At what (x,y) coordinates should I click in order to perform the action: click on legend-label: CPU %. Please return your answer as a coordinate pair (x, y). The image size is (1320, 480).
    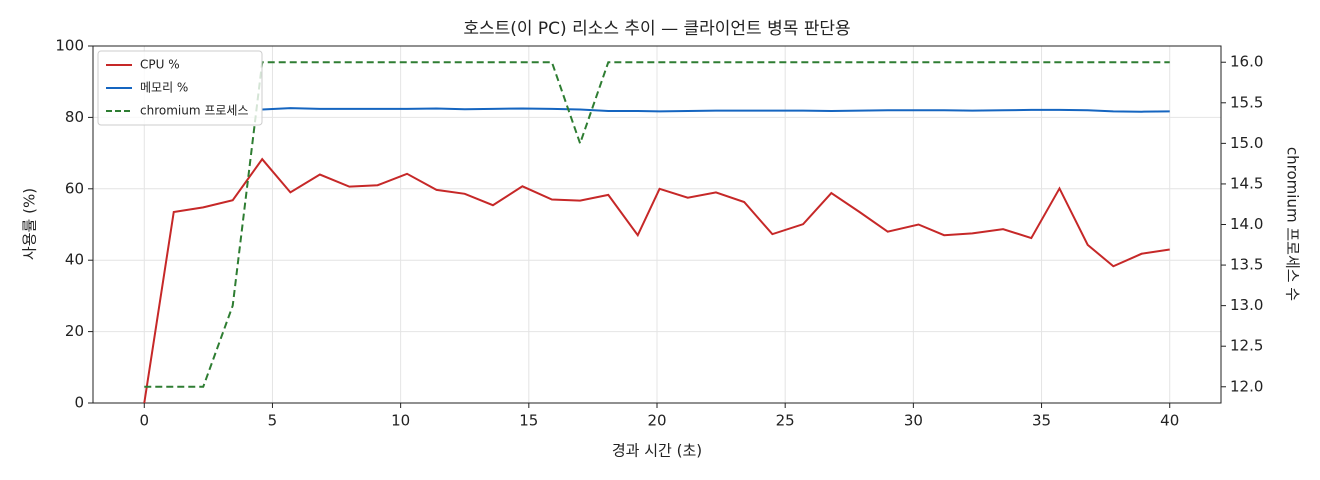
    Looking at the image, I should click on (160, 65).